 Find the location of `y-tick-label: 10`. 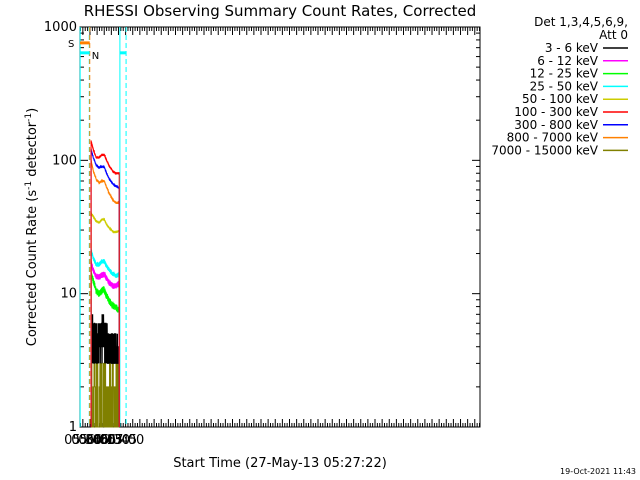

y-tick-label: 10 is located at coordinates (68, 294).